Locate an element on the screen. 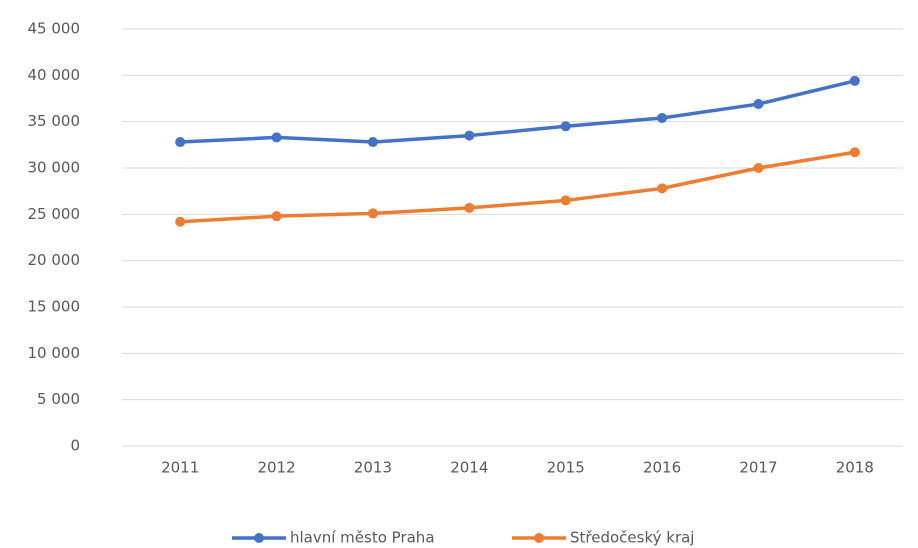 Image resolution: width=918 pixels, height=548 pixels. legend-item: hlavní město Praha is located at coordinates (333, 538).